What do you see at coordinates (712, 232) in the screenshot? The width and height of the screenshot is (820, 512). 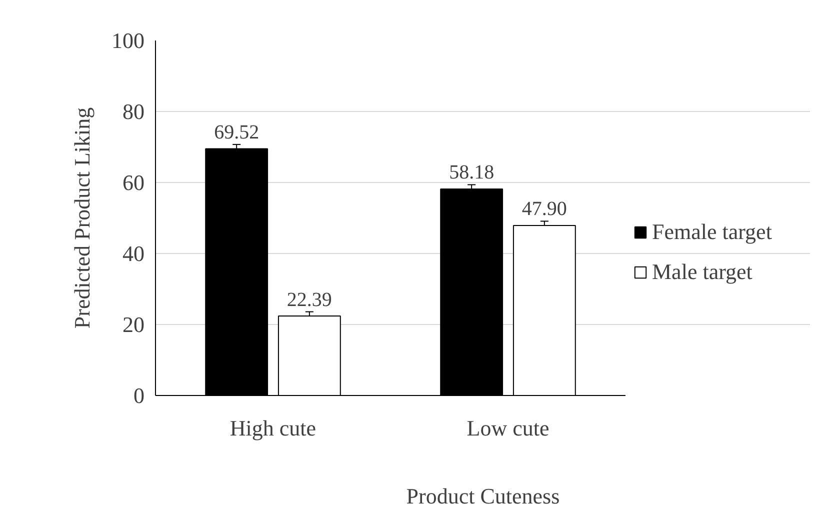 I see `legend-label: Female target` at bounding box center [712, 232].